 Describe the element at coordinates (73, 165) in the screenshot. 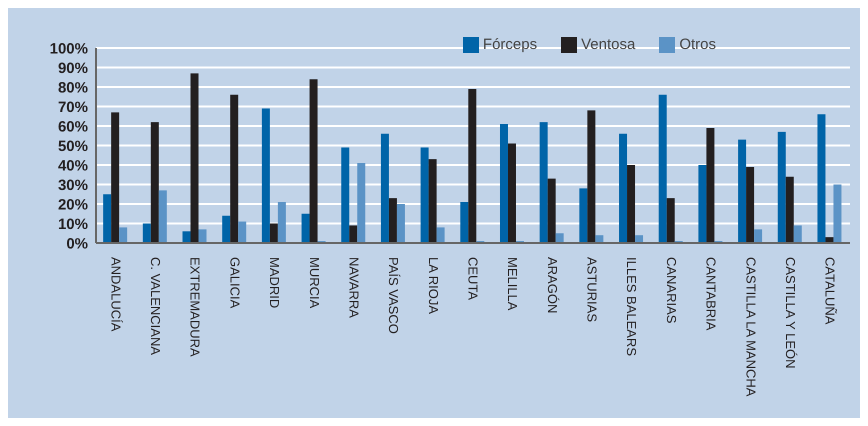

I see `y-tick-label: 40%` at that location.